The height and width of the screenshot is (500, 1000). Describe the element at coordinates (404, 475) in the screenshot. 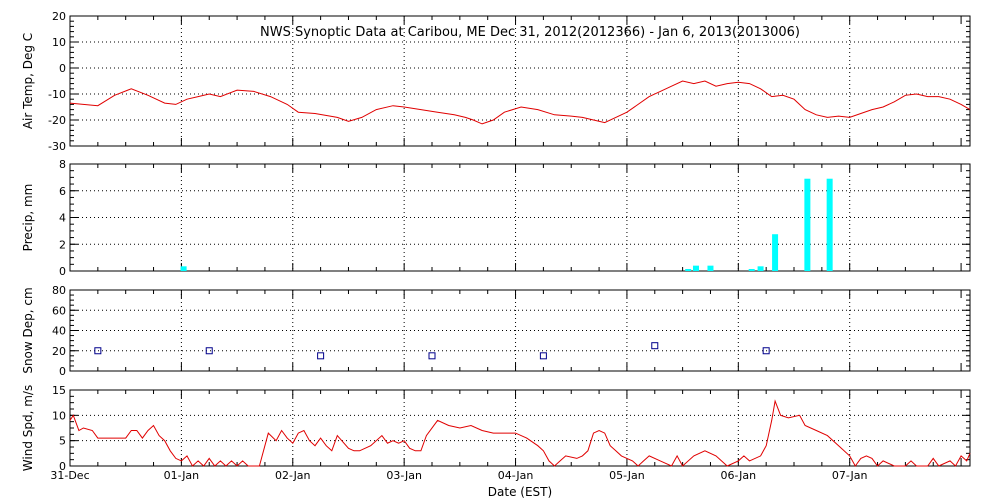

I see `x-tick-label: 03-Jan` at that location.